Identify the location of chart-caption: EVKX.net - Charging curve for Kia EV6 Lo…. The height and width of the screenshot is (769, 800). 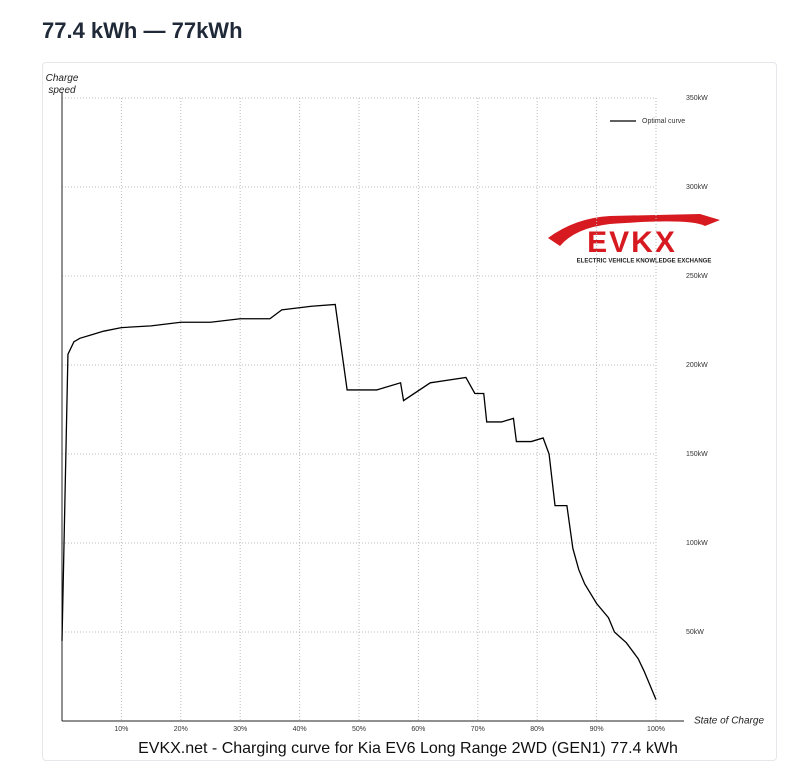
(408, 748).